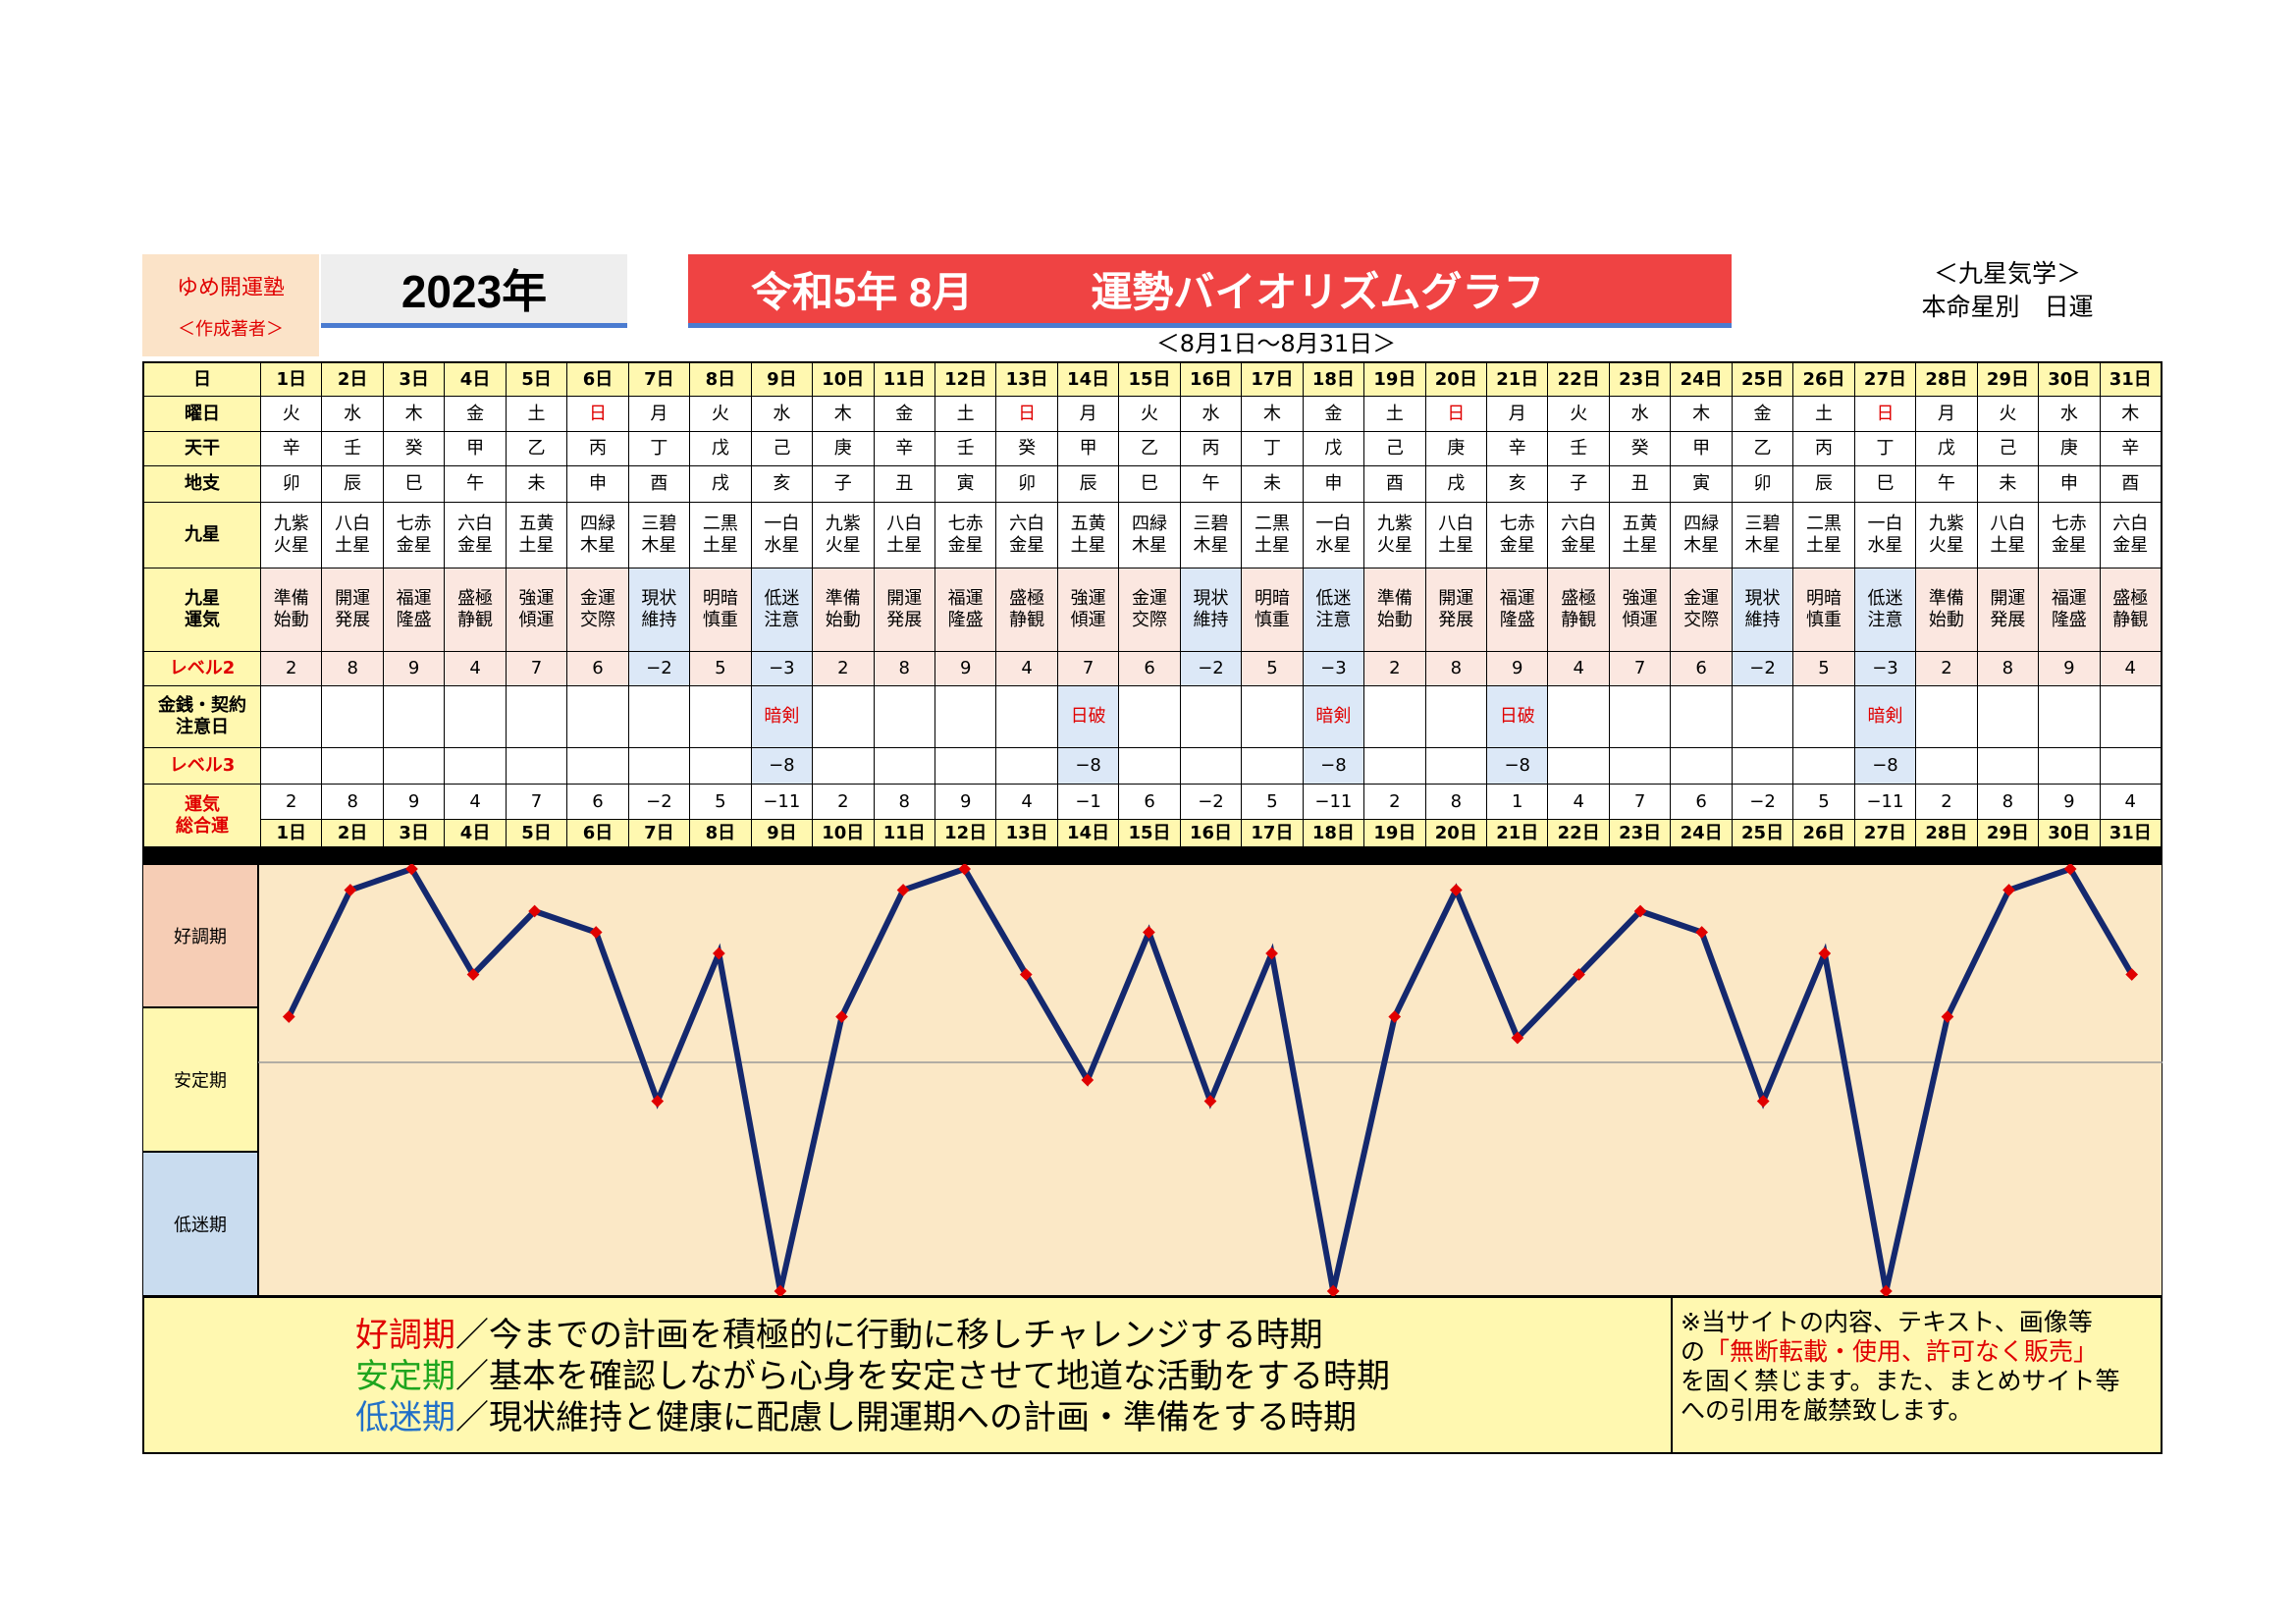  Describe the element at coordinates (1885, 802) in the screenshot. I see `total-cell: −11` at that location.